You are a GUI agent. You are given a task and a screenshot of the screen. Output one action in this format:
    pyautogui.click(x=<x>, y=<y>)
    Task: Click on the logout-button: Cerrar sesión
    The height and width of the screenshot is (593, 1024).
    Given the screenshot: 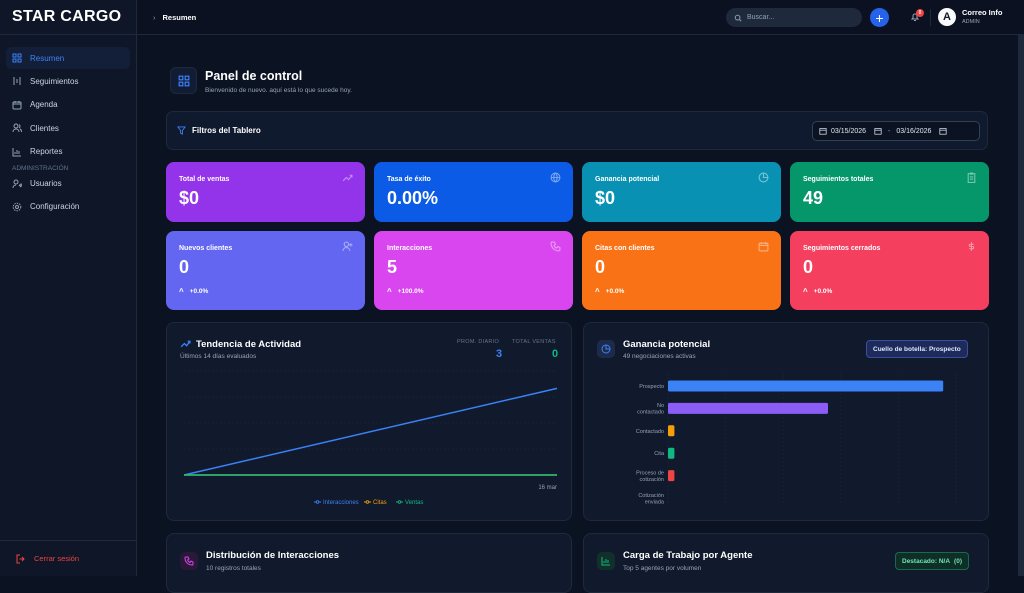 What is the action you would take?
    pyautogui.click(x=68, y=558)
    